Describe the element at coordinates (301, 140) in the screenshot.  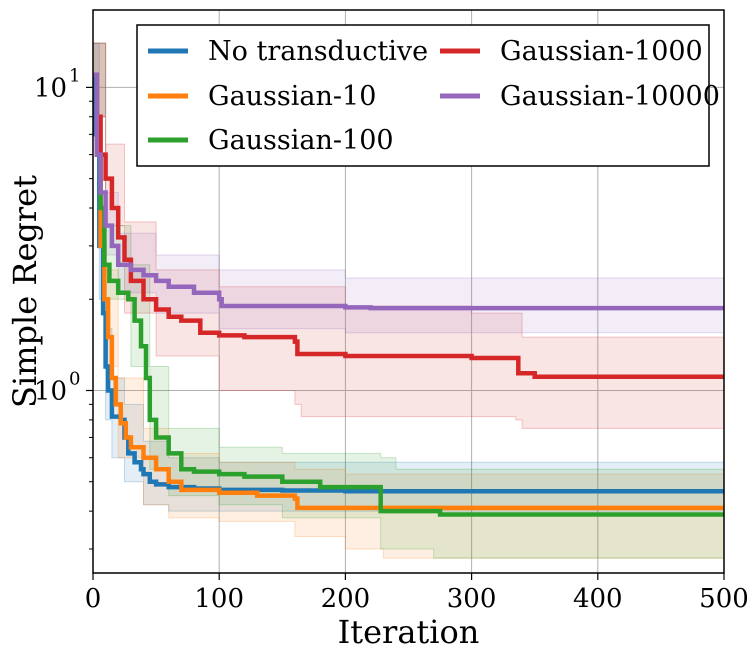
I see `legend-label: Gaussian-100` at that location.